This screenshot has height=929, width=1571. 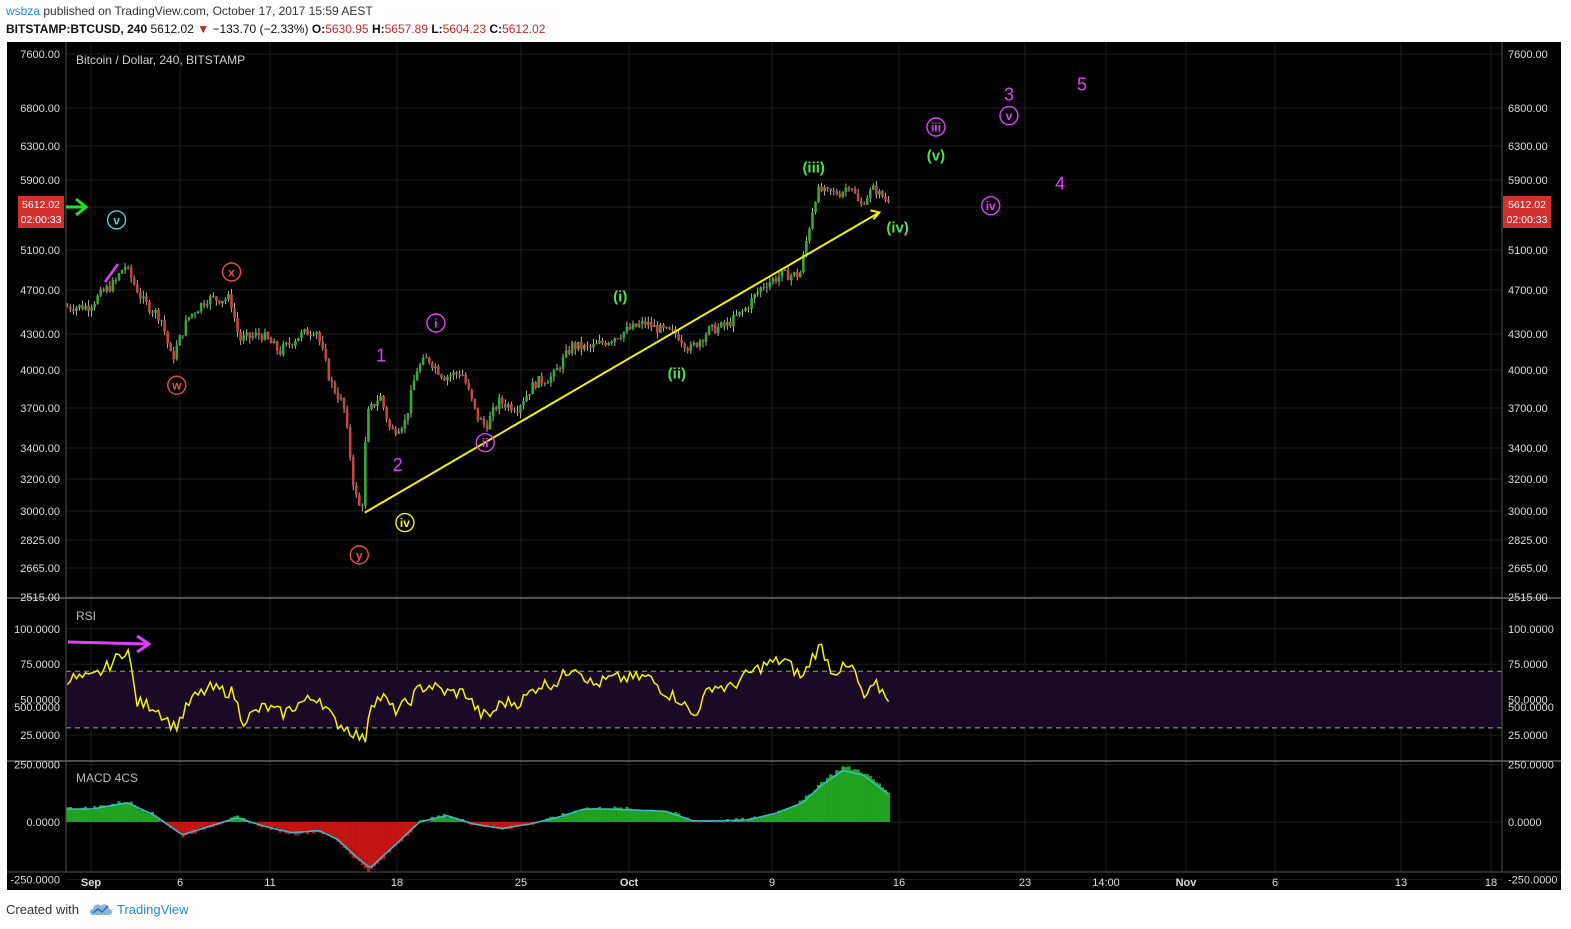 What do you see at coordinates (485, 443) in the screenshot?
I see `wave-label: ii` at bounding box center [485, 443].